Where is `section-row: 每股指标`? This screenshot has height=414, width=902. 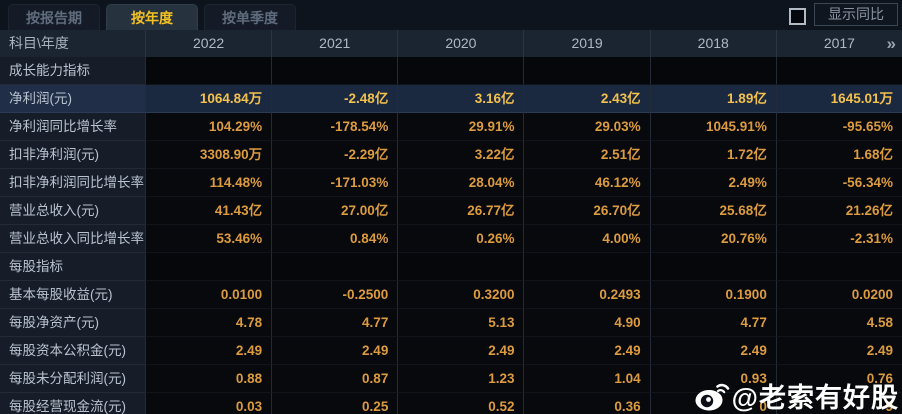
section-row: 每股指标 is located at coordinates (451, 267).